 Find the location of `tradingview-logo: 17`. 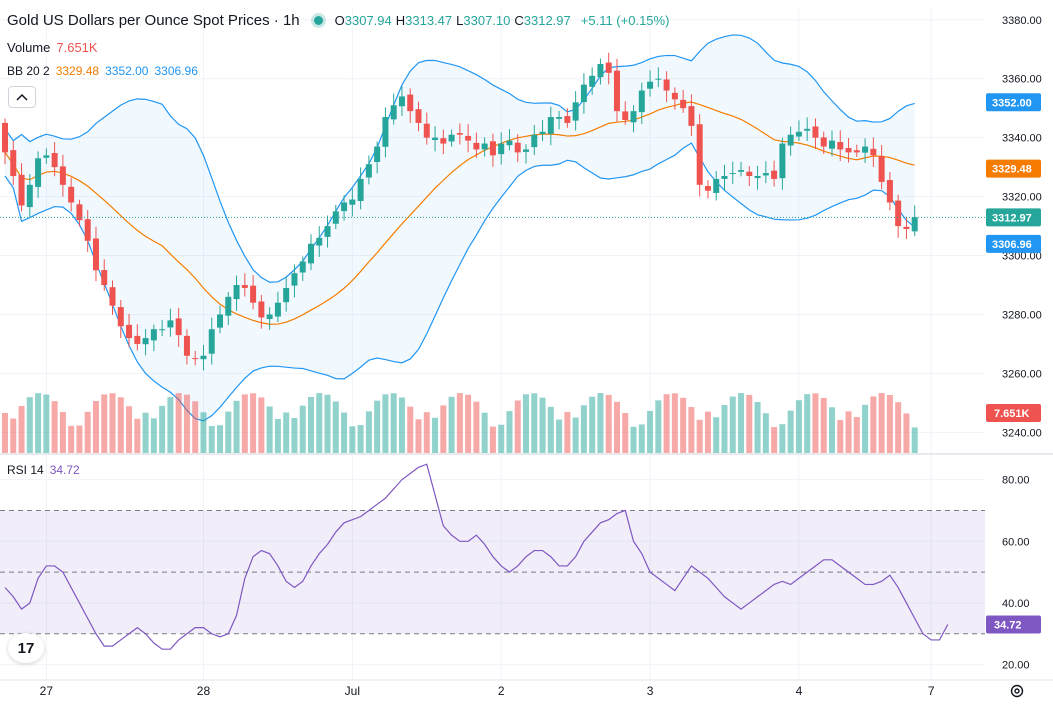

tradingview-logo: 17 is located at coordinates (26, 648).